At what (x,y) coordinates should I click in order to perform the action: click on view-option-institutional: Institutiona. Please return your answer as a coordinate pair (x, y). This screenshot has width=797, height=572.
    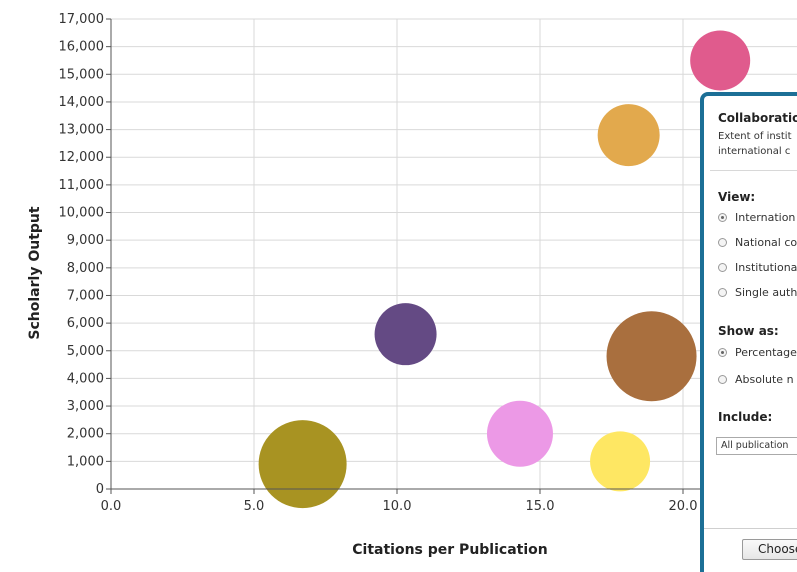
    Looking at the image, I should click on (757, 267).